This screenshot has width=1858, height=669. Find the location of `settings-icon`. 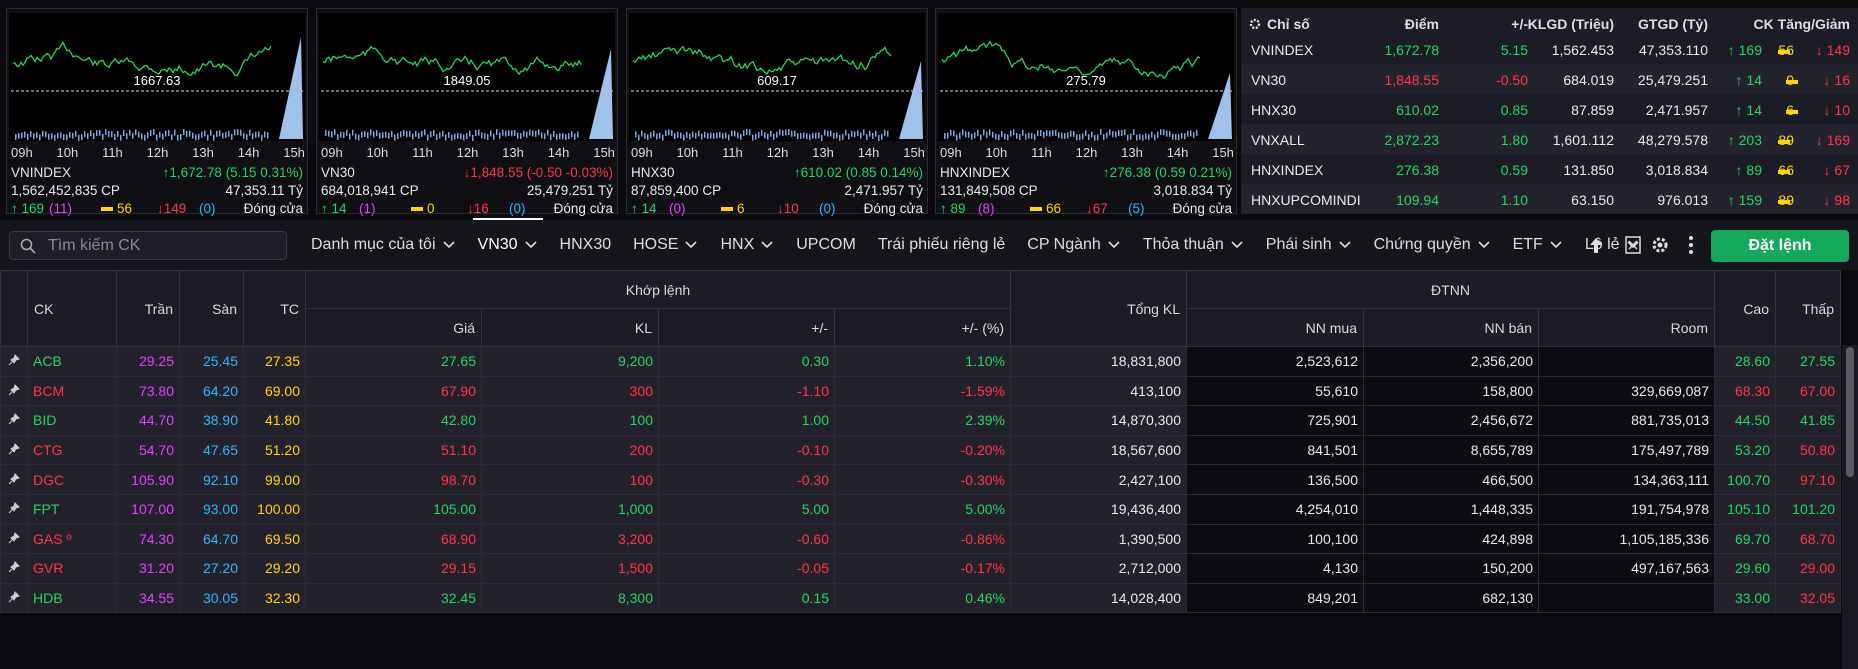

settings-icon is located at coordinates (1255, 24).